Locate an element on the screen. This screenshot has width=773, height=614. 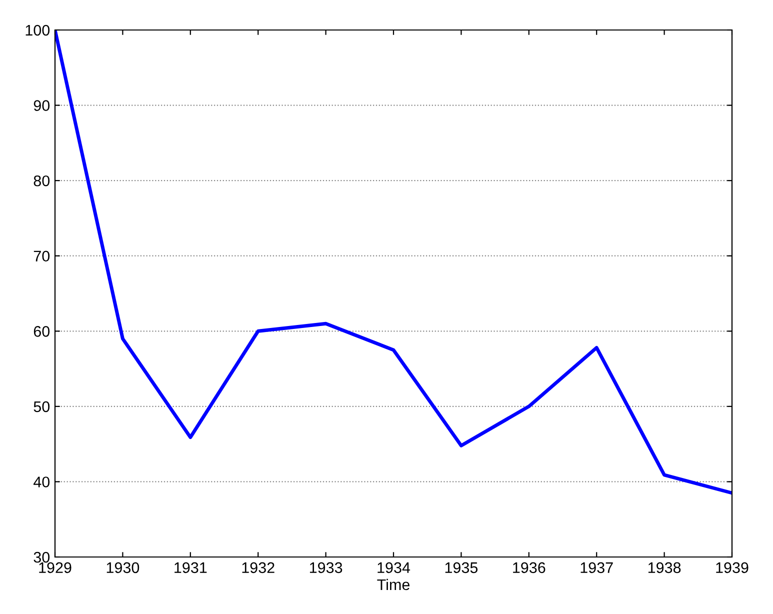
y-tick-label: 90 is located at coordinates (42, 105).